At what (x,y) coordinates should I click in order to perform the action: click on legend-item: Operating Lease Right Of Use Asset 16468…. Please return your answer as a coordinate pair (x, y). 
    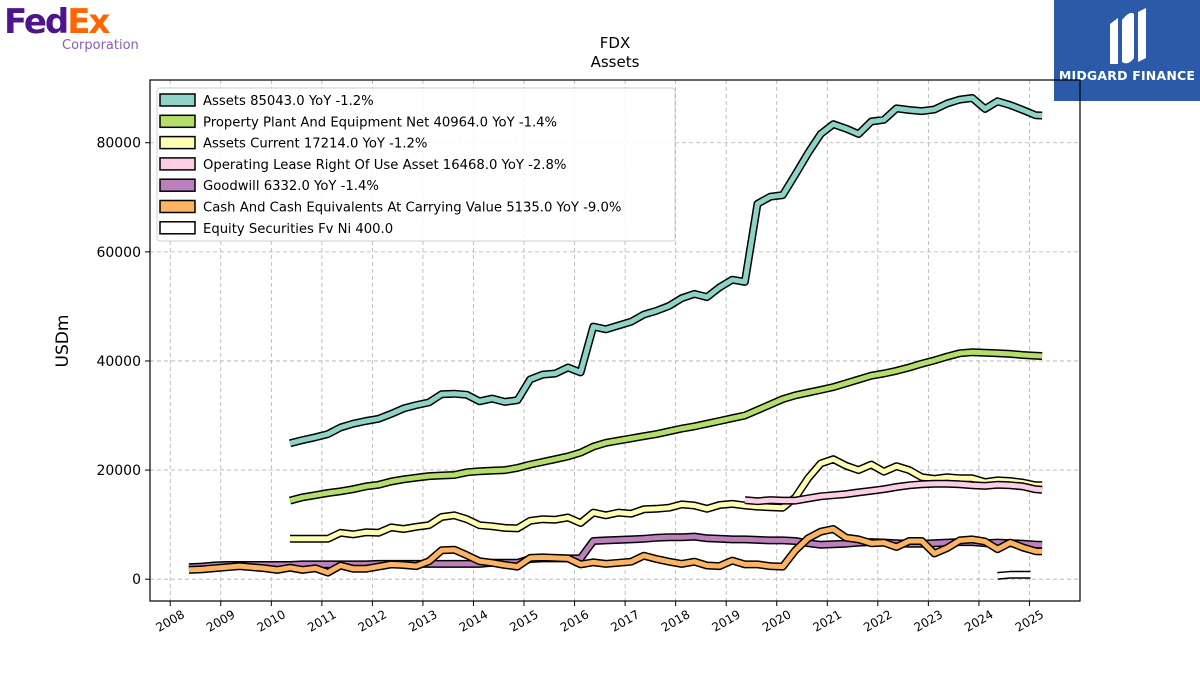
    Looking at the image, I should click on (362, 165).